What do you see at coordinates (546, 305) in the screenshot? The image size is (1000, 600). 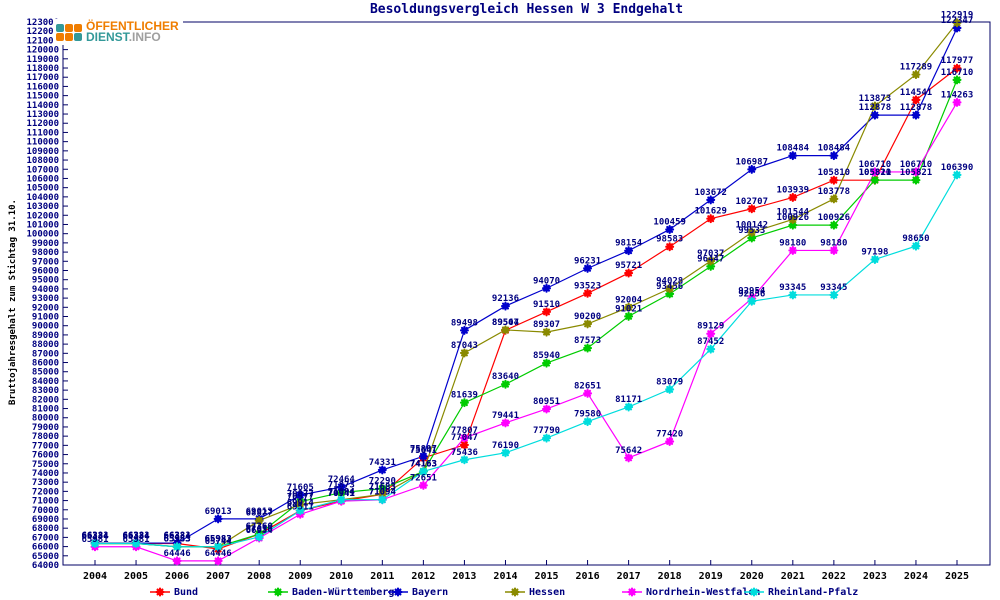 I see `point-label-Bund-2015: 91510` at bounding box center [546, 305].